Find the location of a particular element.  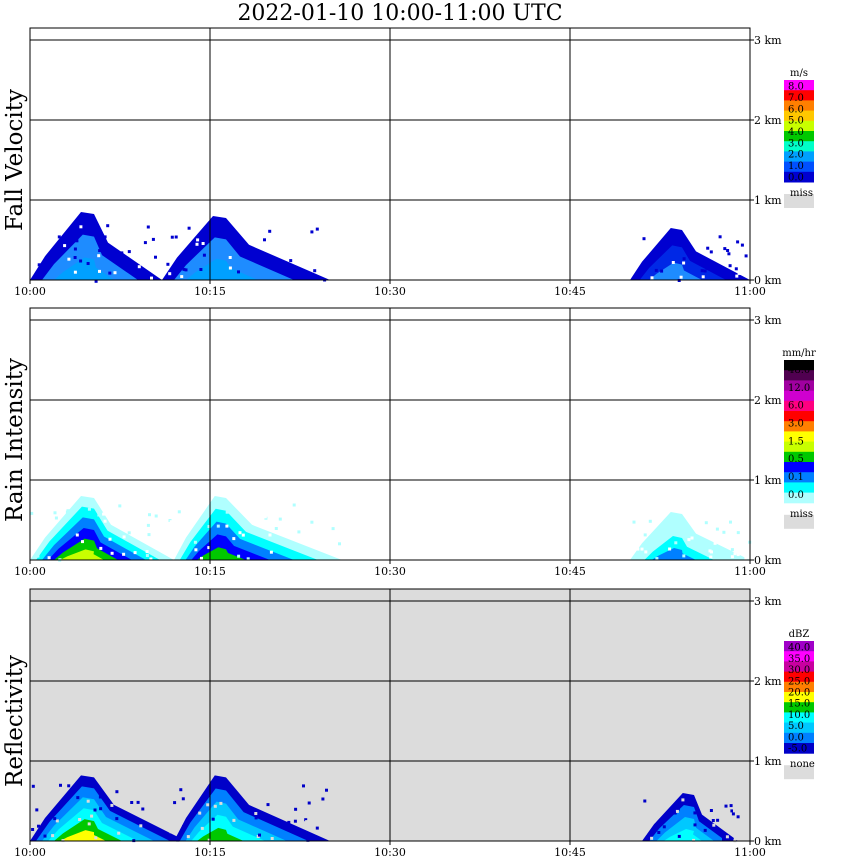

colorbar-label: 5.0 is located at coordinates (796, 726).